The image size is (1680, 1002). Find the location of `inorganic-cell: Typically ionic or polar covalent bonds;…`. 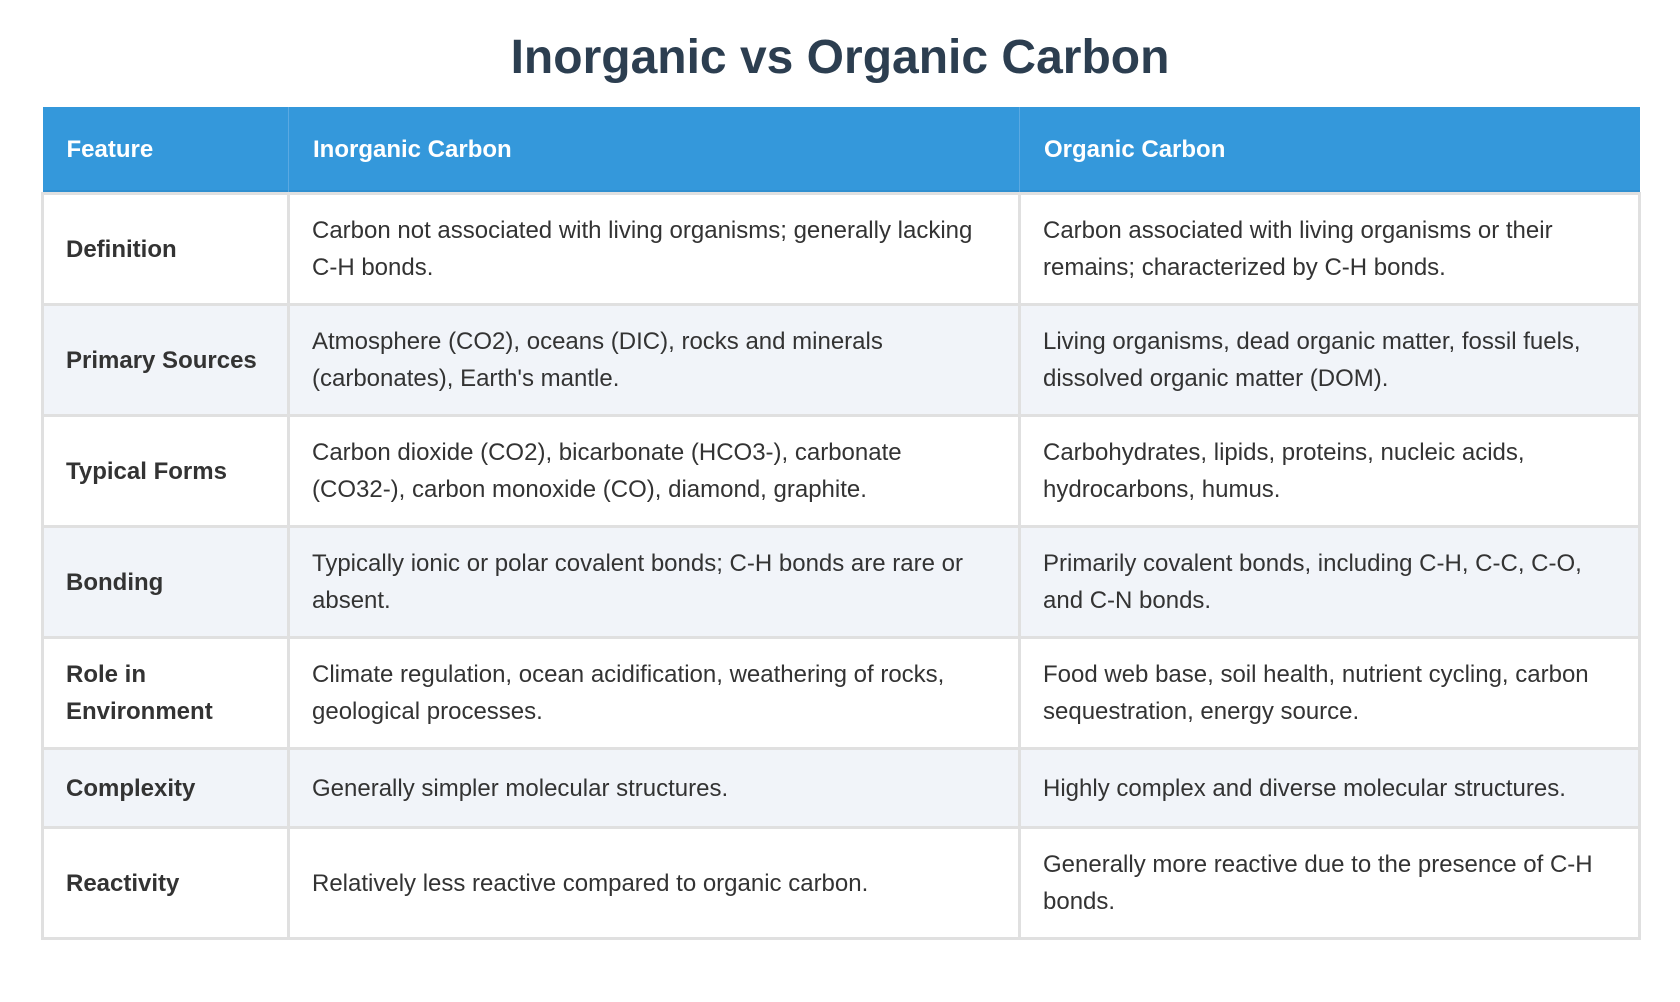

inorganic-cell: Typically ionic or polar covalent bonds;… is located at coordinates (654, 582).